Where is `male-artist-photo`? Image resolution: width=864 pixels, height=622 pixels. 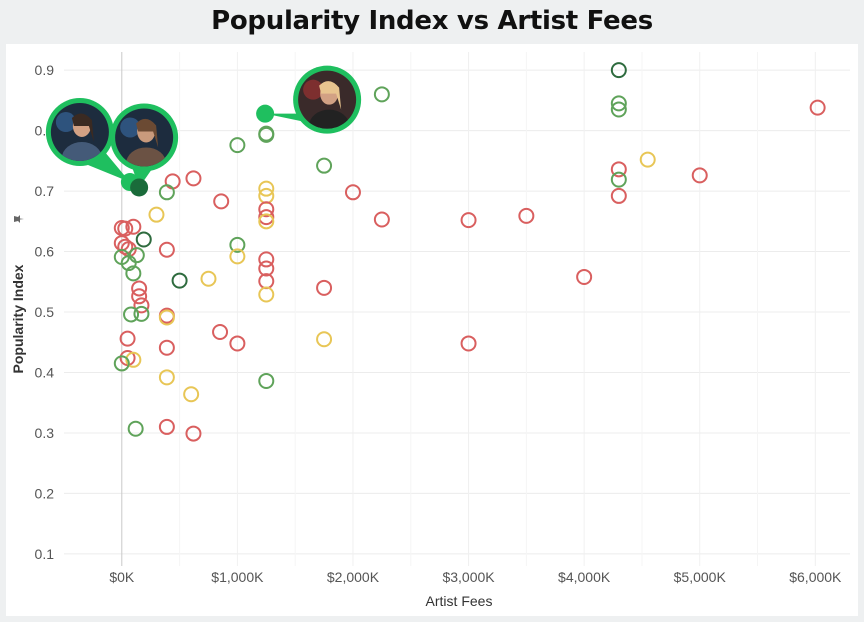
male-artist-photo is located at coordinates (79, 132).